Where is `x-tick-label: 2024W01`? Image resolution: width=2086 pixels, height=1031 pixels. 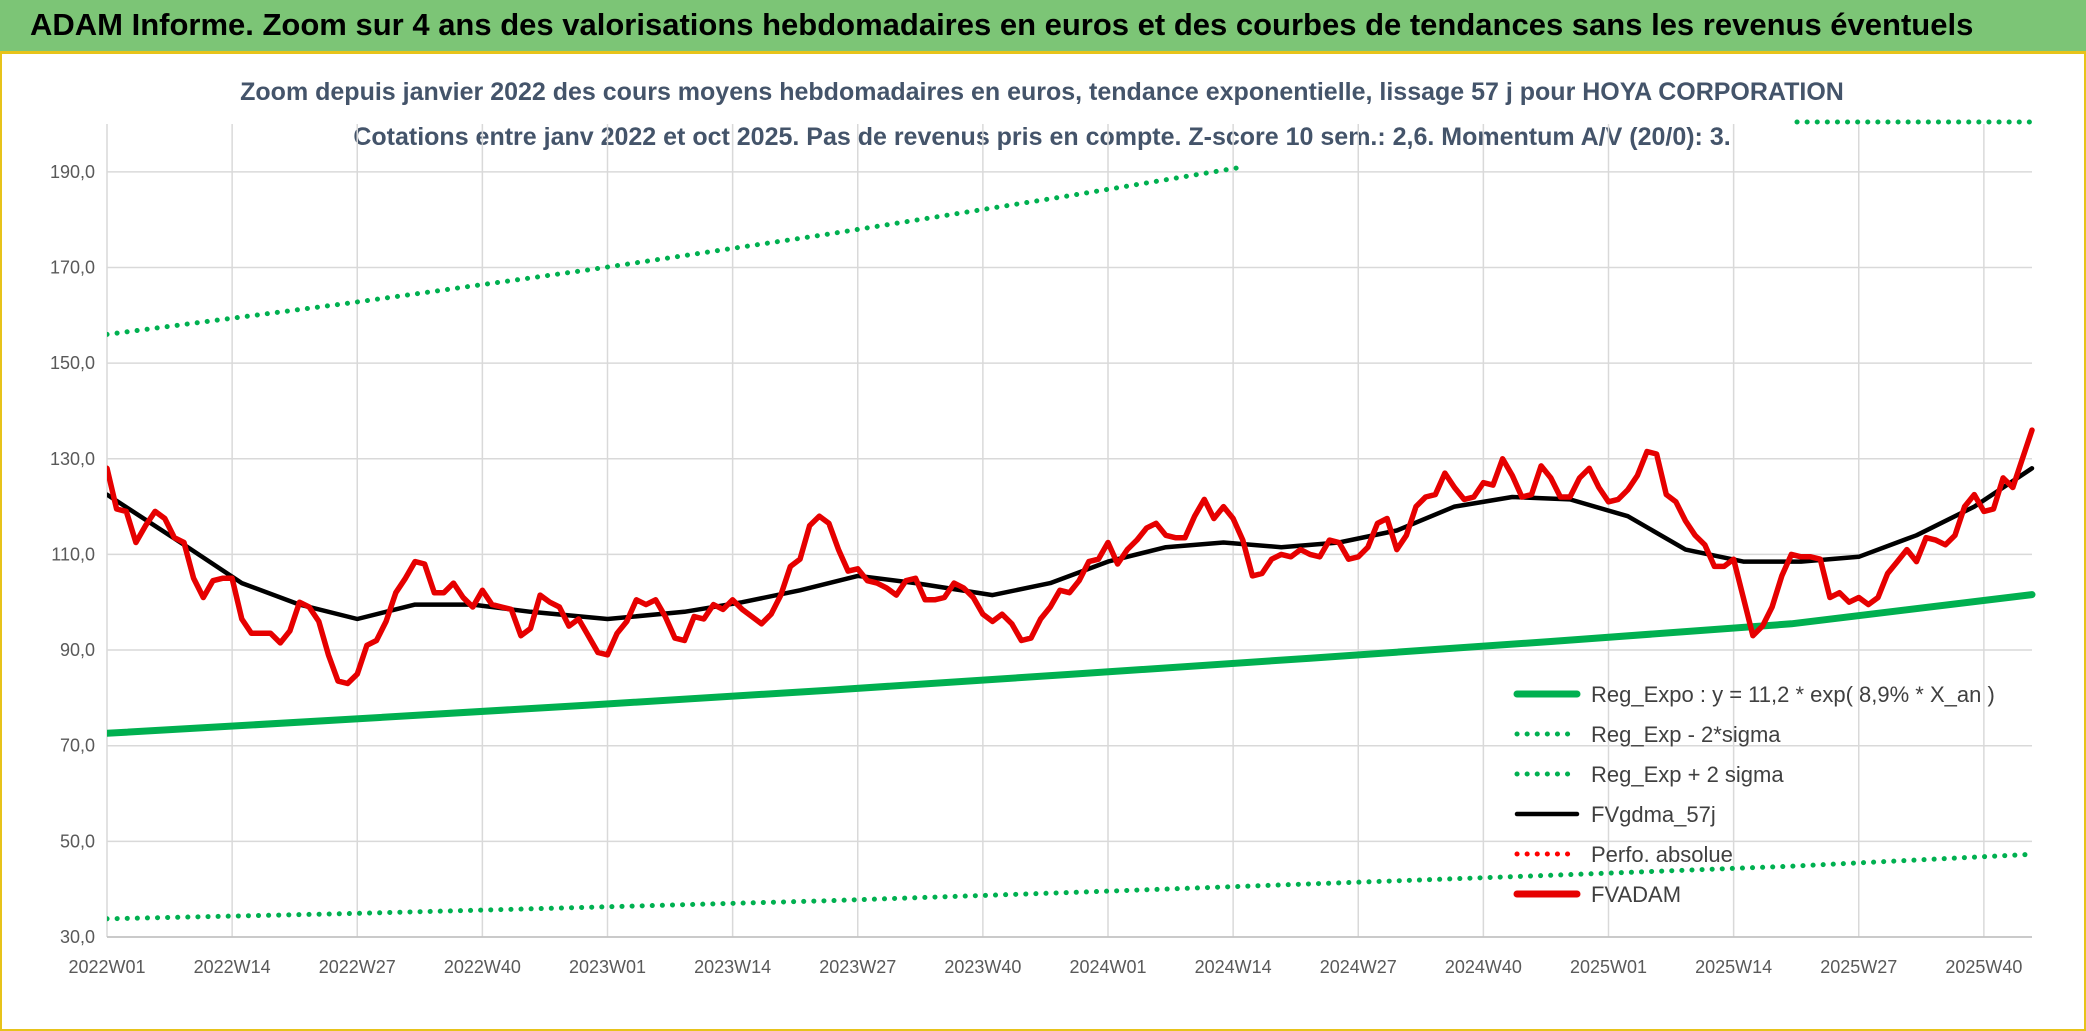 x-tick-label: 2024W01 is located at coordinates (1107, 967).